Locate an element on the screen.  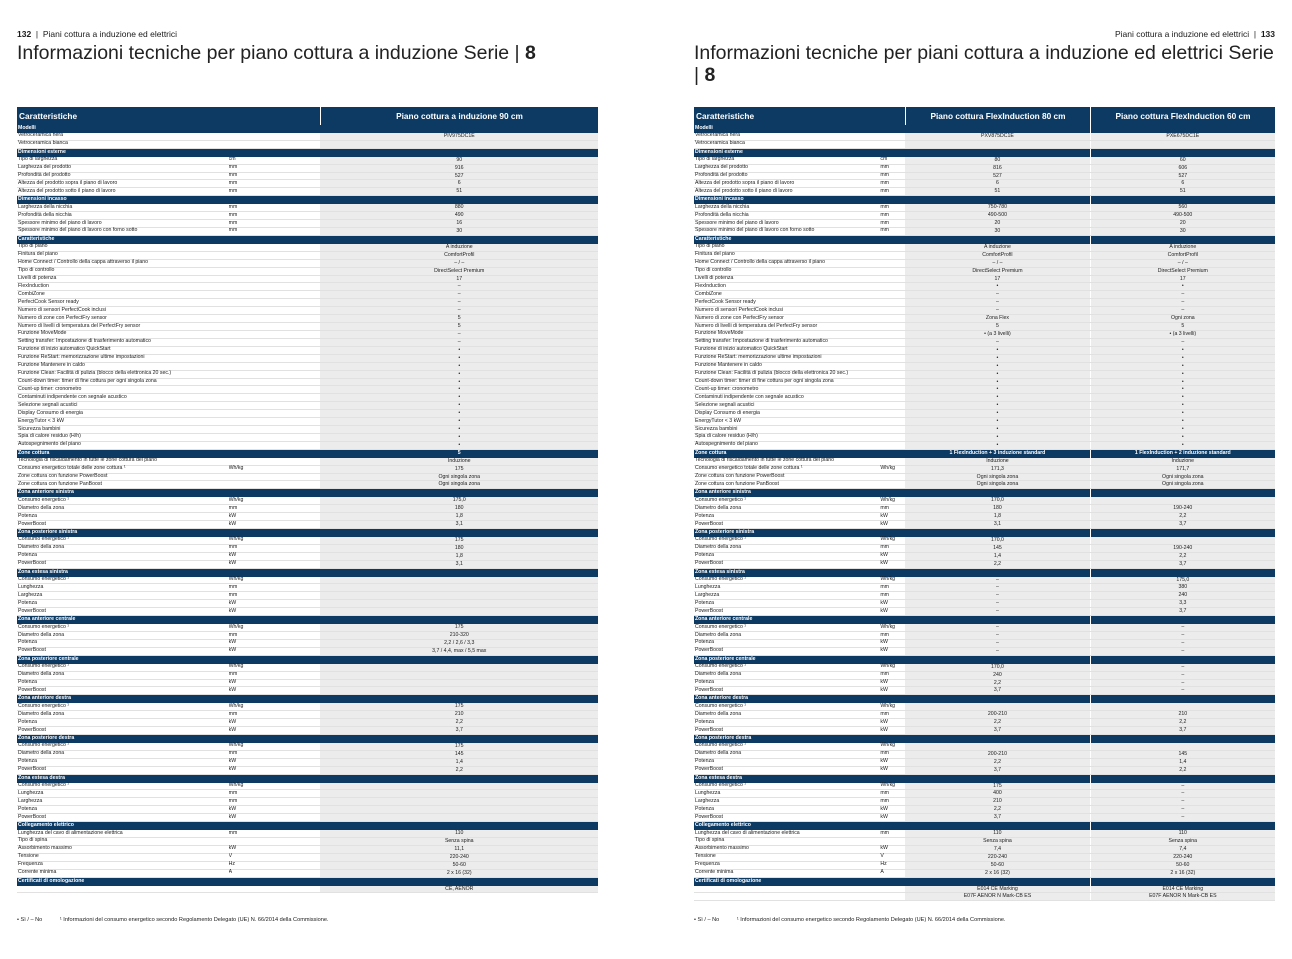
table-row: Larghezza della nicchia mm 750-780 560 is located at coordinates (984, 208).